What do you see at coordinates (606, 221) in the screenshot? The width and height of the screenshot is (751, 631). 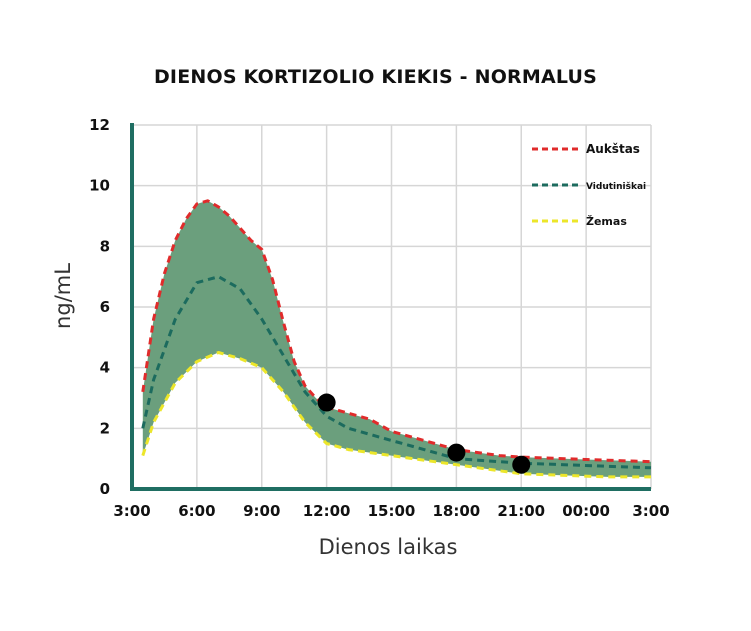 I see `legend-label: Žemas` at bounding box center [606, 221].